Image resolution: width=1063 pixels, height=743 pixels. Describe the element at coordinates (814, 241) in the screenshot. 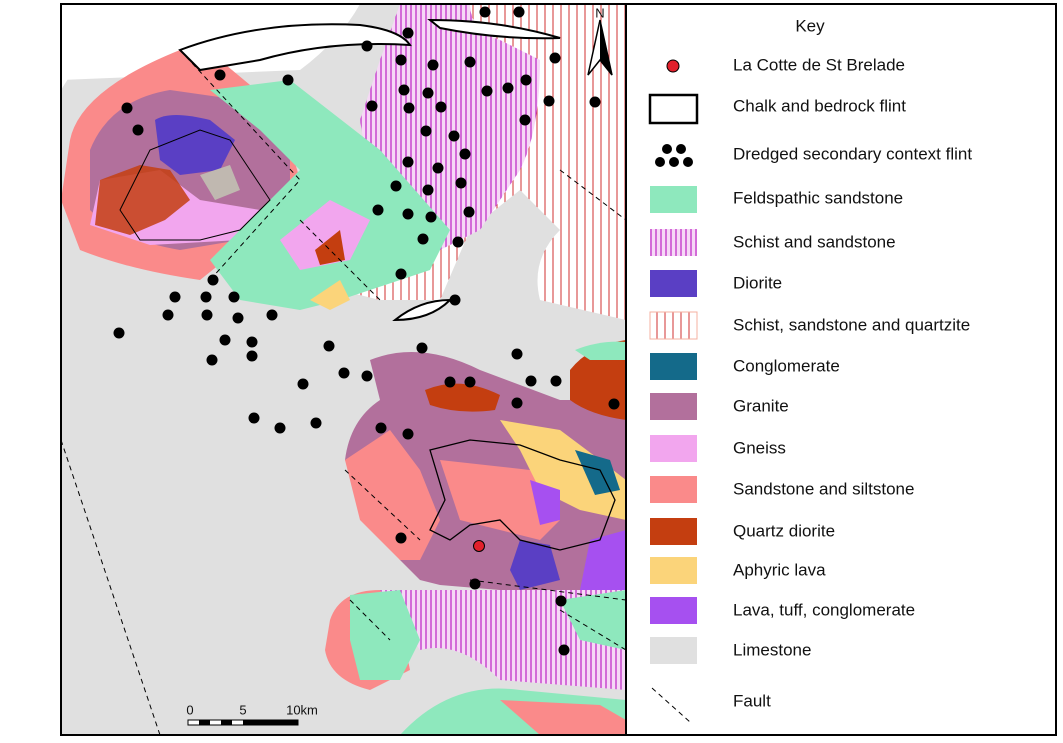

I see `key-label: Schist and sandstone` at that location.